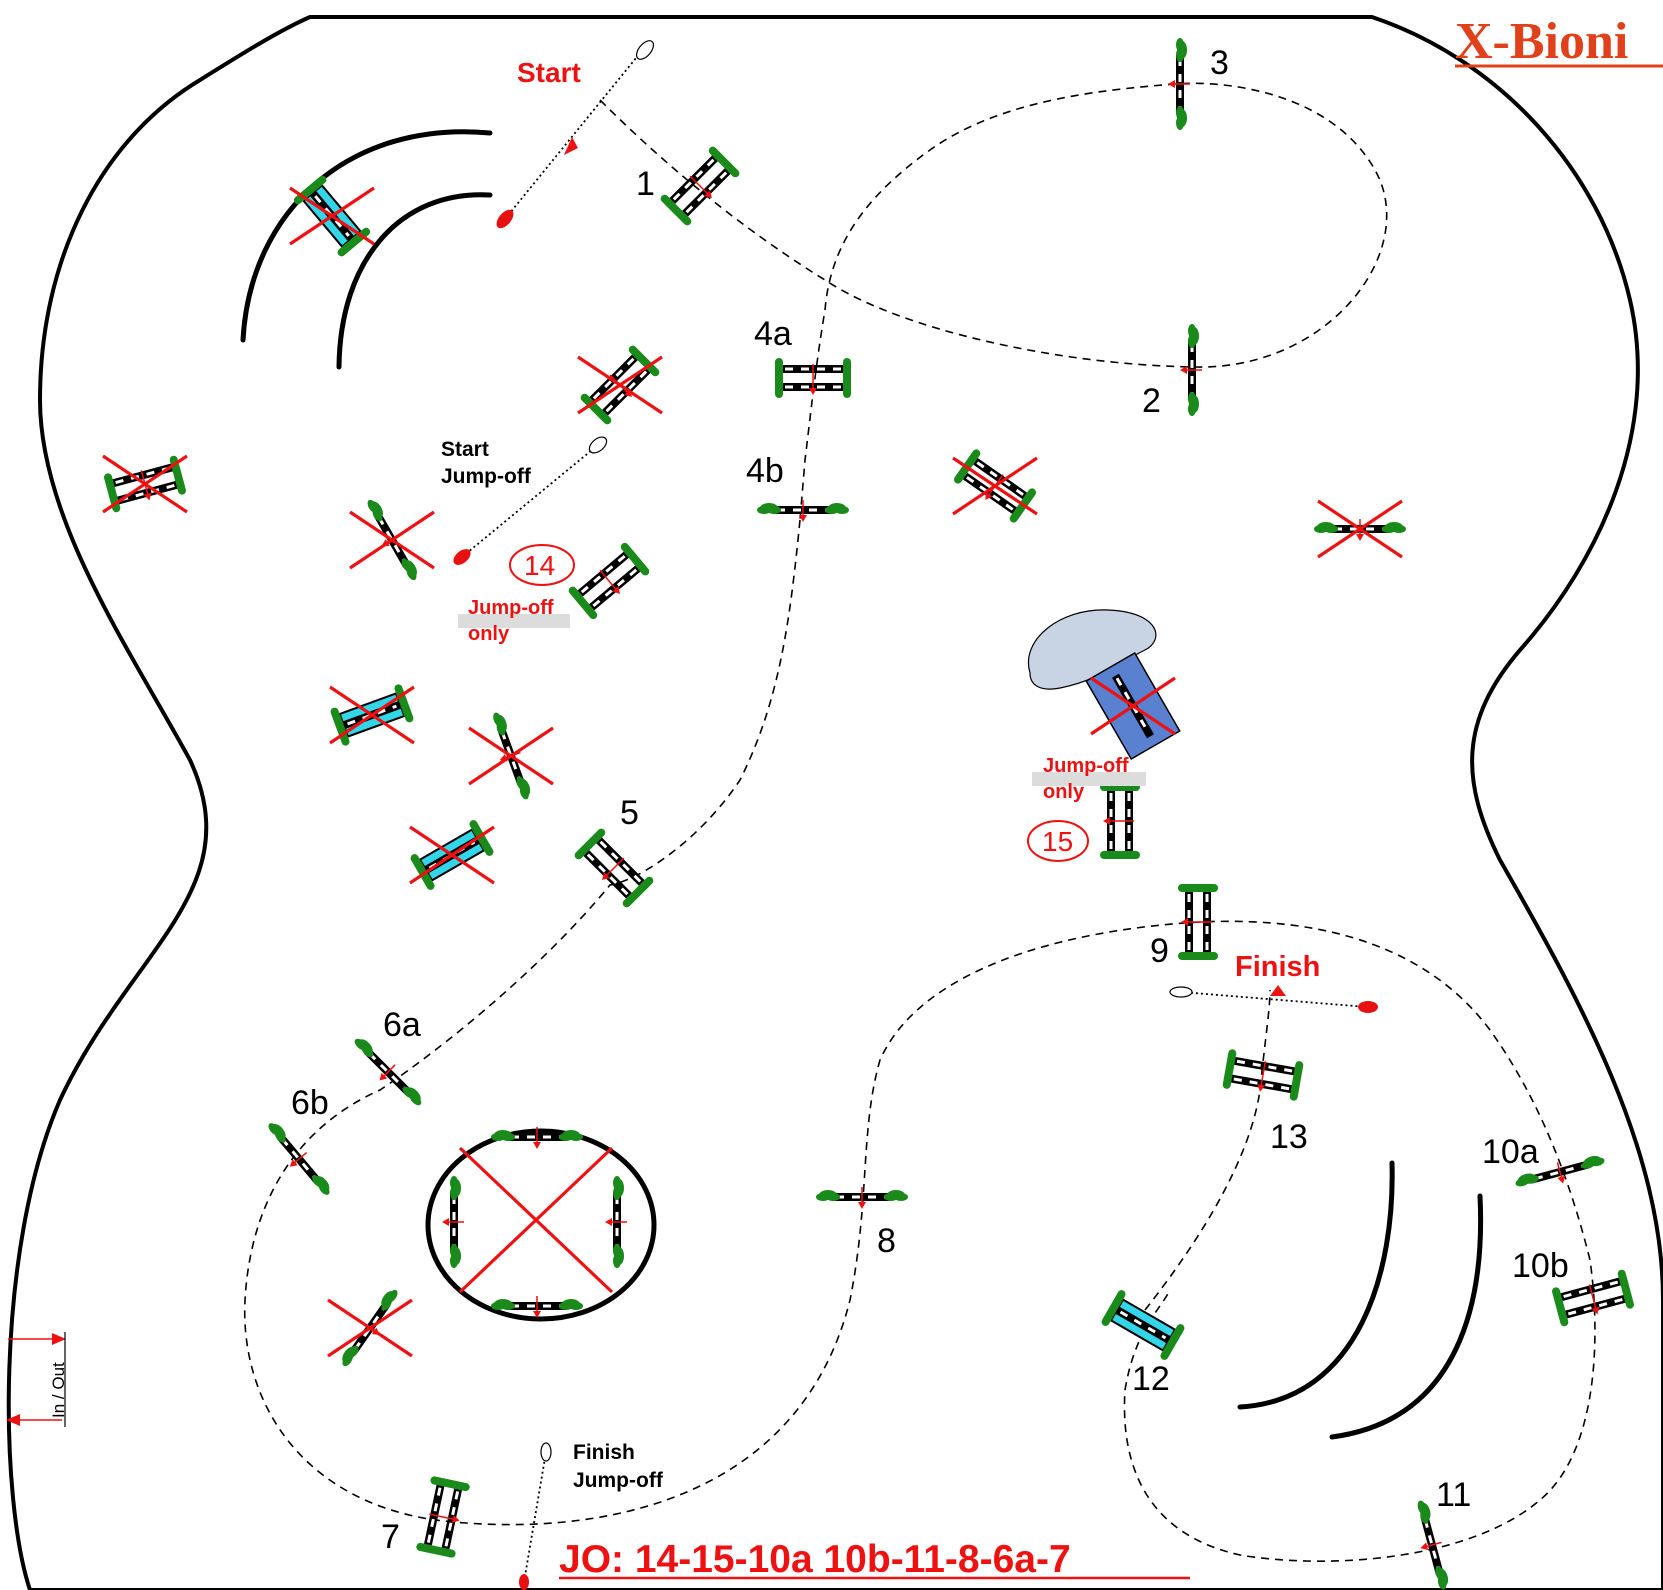 The height and width of the screenshot is (1590, 1663). Describe the element at coordinates (803, 511) in the screenshot. I see `jump-4b` at that location.